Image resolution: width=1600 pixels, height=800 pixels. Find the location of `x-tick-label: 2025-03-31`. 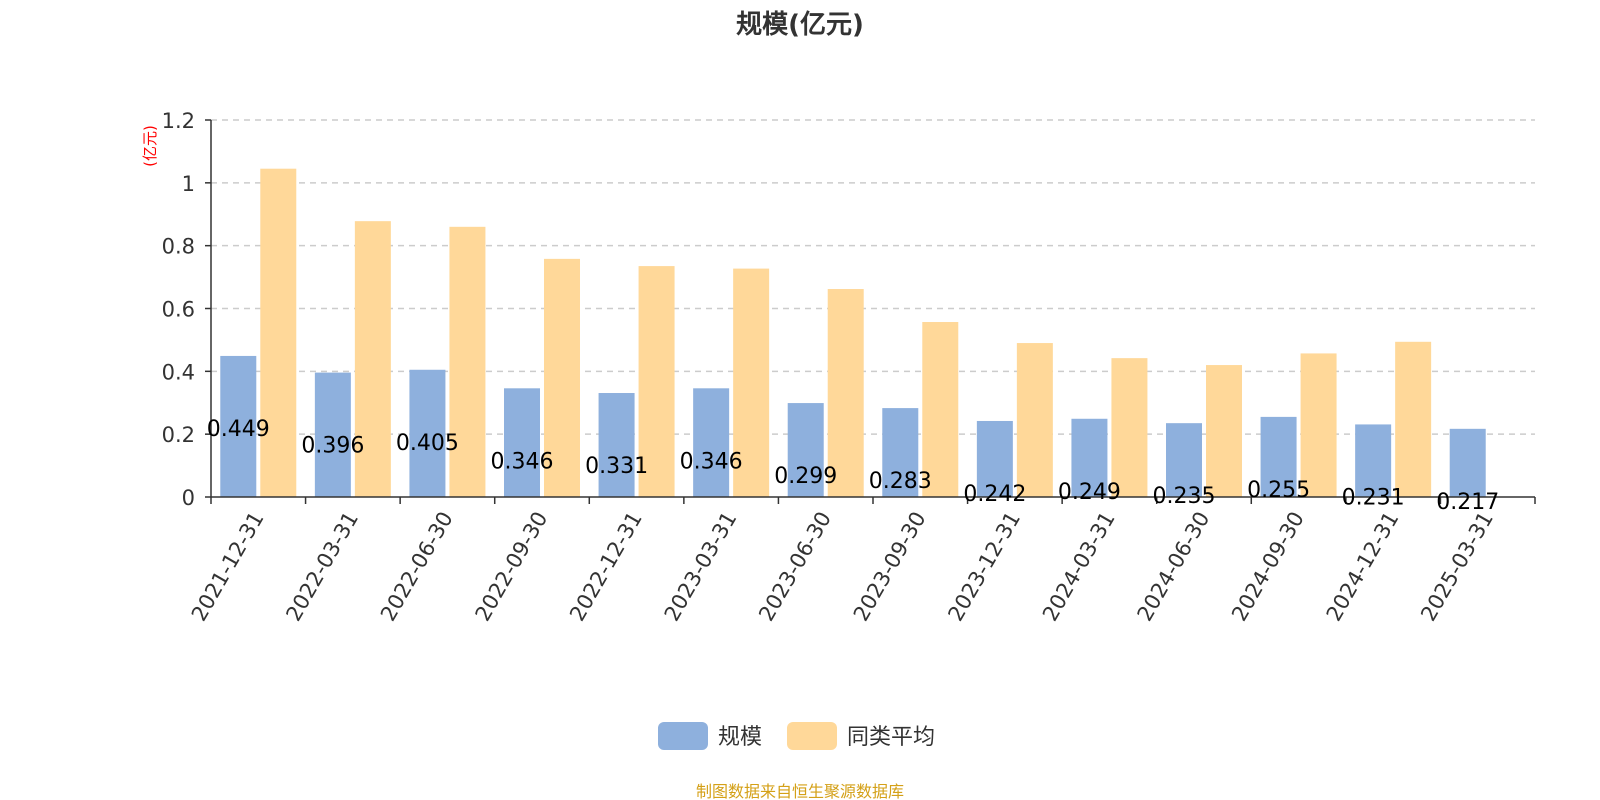

x-tick-label: 2025-03-31 is located at coordinates (1457, 567).